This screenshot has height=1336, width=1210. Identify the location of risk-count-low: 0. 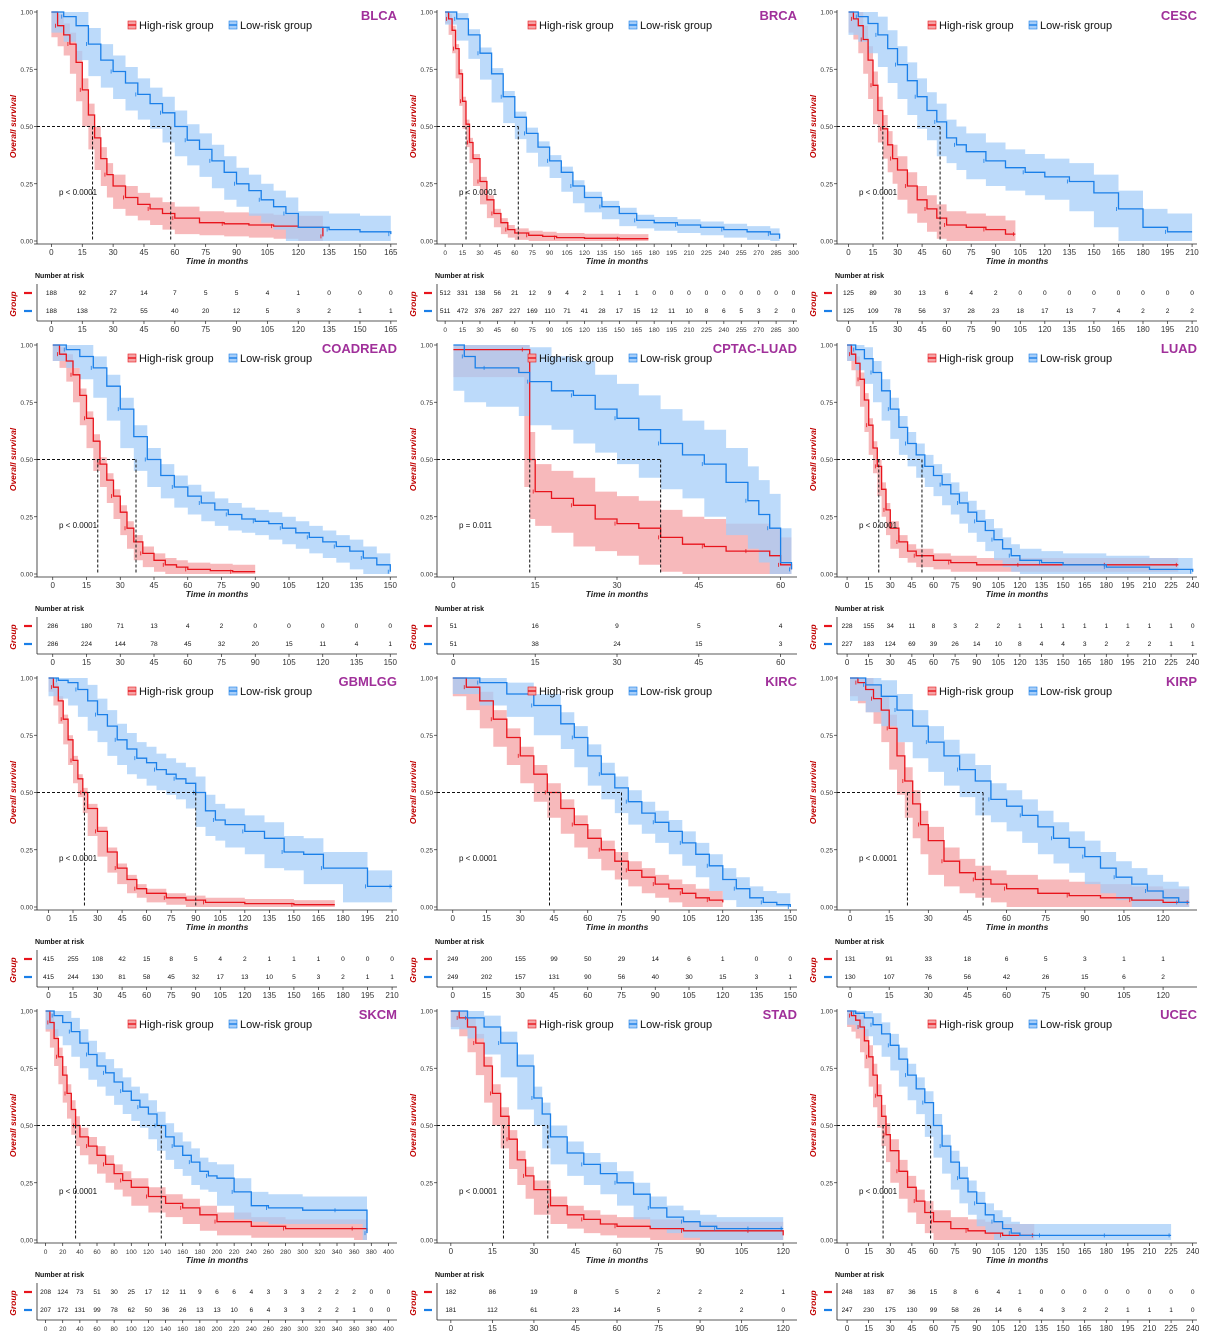
(371, 1310).